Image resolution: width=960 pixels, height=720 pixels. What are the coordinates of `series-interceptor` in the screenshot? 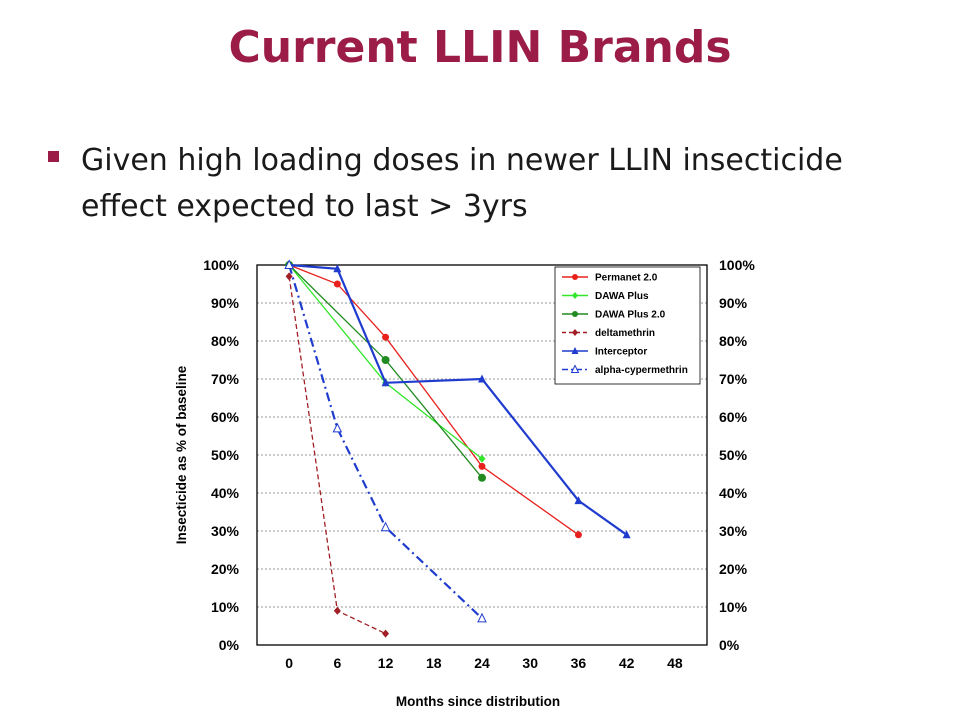 It's located at (458, 399).